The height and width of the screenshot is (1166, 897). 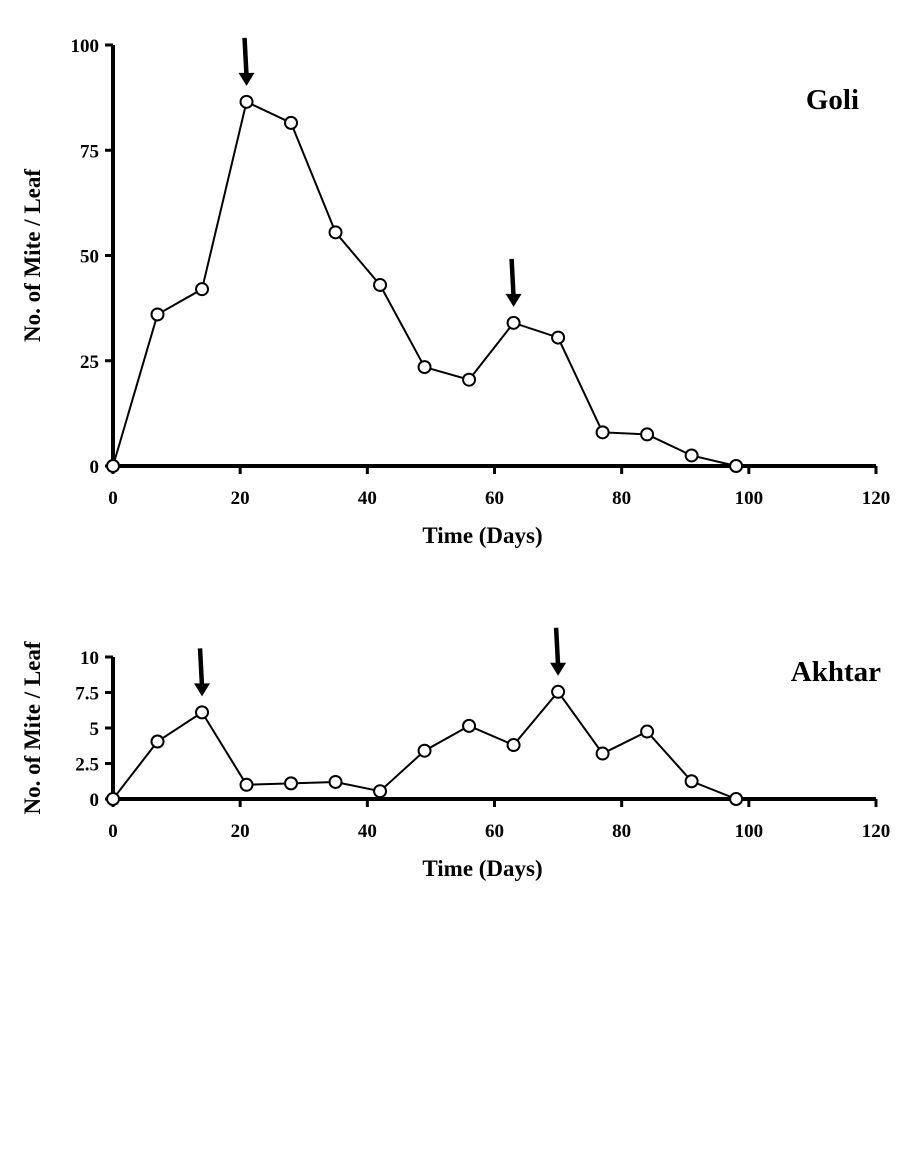 I want to click on y-tick-label: 75, so click(x=89, y=151).